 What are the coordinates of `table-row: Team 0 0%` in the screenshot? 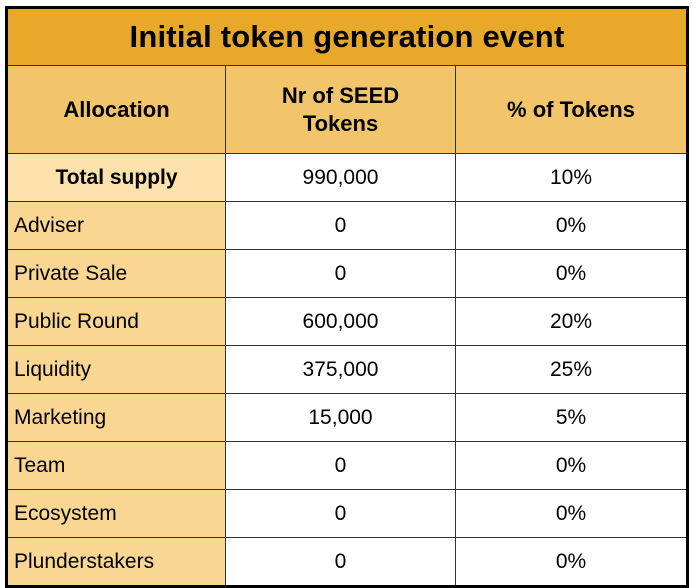 It's located at (347, 465).